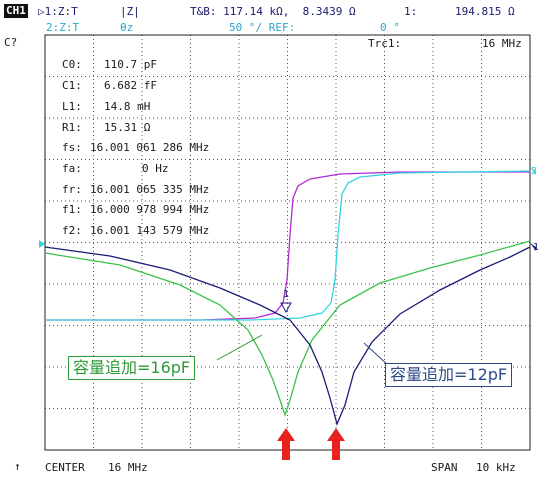 The height and width of the screenshot is (479, 545). Describe the element at coordinates (72, 189) in the screenshot. I see `param-name: fr:` at that location.